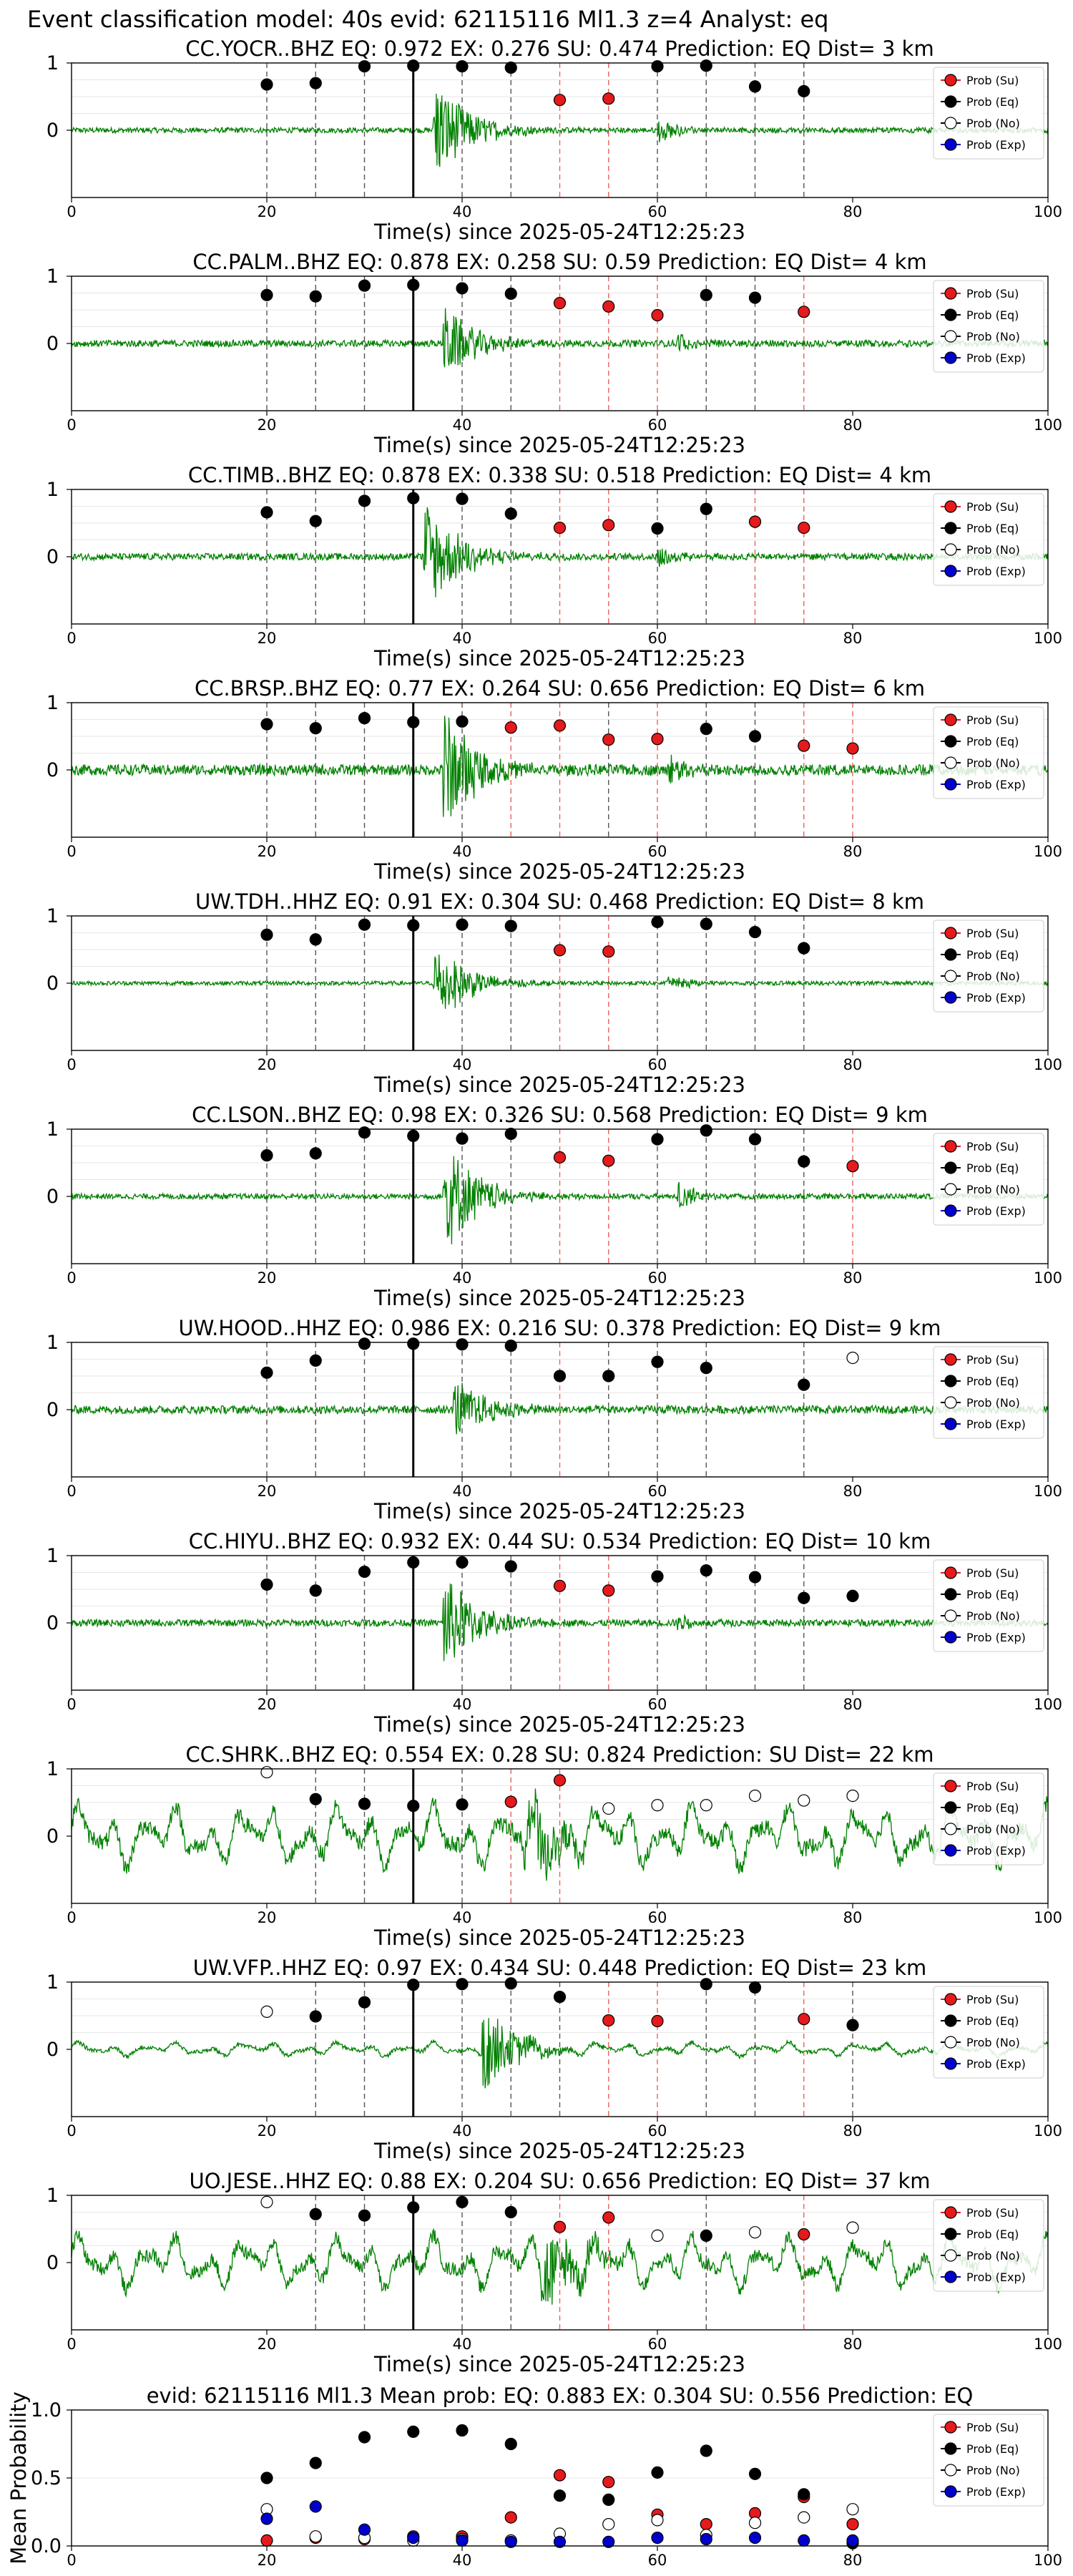  What do you see at coordinates (1048, 2560) in the screenshot?
I see `x-tick-label: 100` at bounding box center [1048, 2560].